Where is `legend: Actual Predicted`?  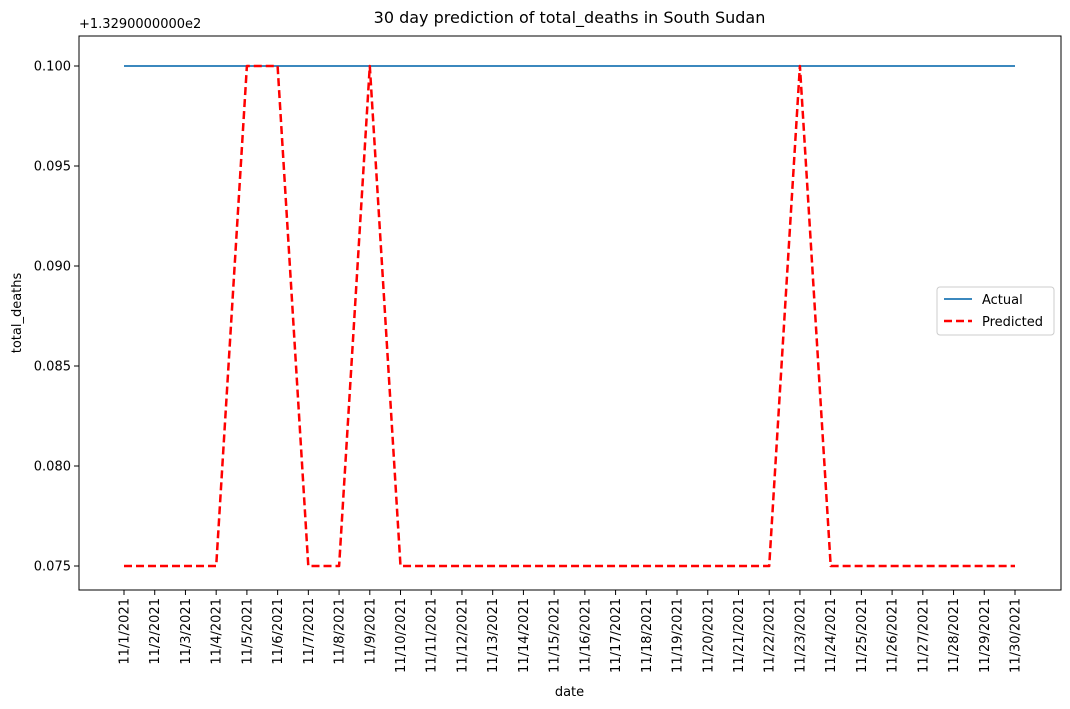
legend: Actual Predicted is located at coordinates (995, 311).